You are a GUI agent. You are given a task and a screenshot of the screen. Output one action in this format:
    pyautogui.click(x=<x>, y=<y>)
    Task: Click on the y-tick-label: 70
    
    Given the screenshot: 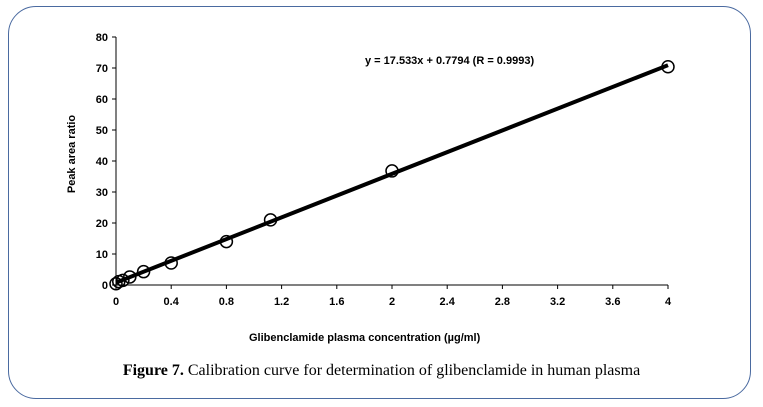 What is the action you would take?
    pyautogui.click(x=102, y=69)
    